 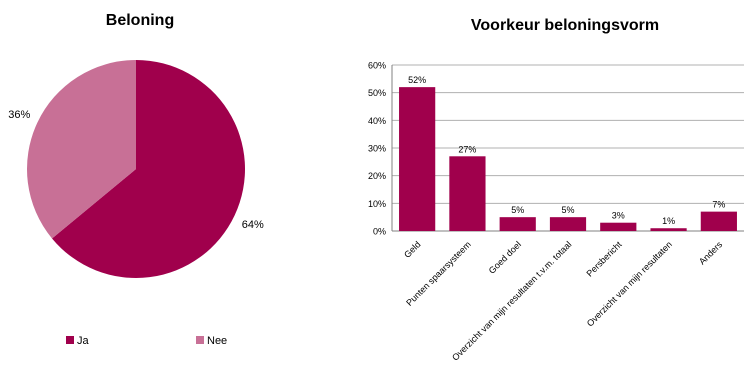 What do you see at coordinates (377, 204) in the screenshot?
I see `y-tick-label: 10%` at bounding box center [377, 204].